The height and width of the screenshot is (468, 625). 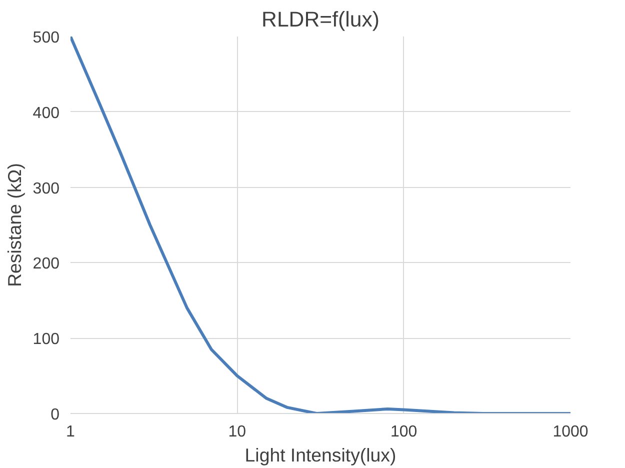 I want to click on x-tick-label: 1, so click(x=71, y=432).